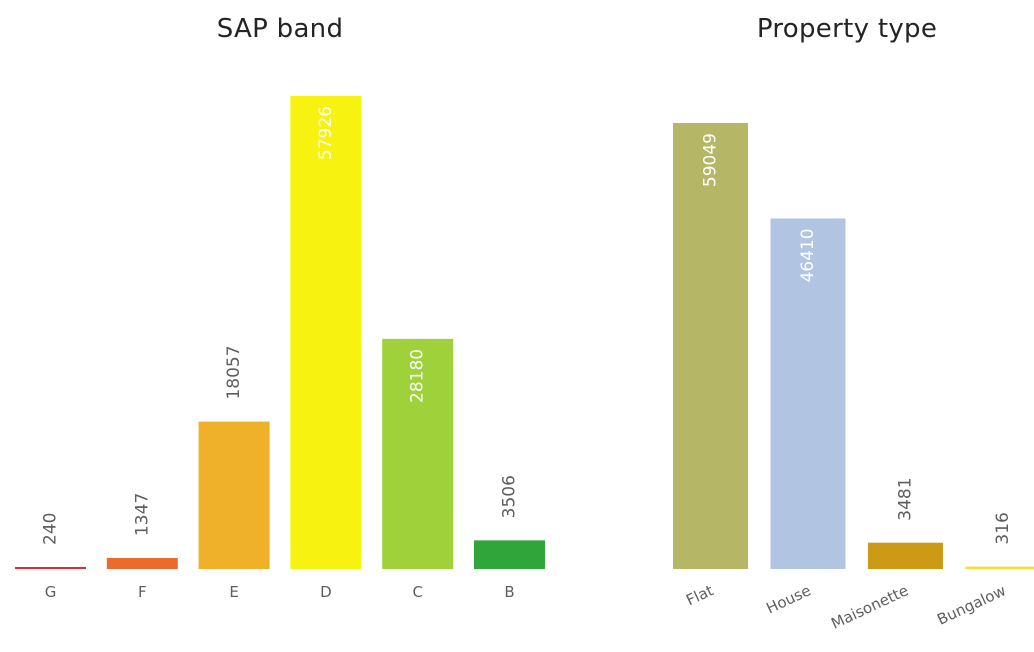 The height and width of the screenshot is (652, 1034). What do you see at coordinates (142, 592) in the screenshot?
I see `category-label-sap-f: F` at bounding box center [142, 592].